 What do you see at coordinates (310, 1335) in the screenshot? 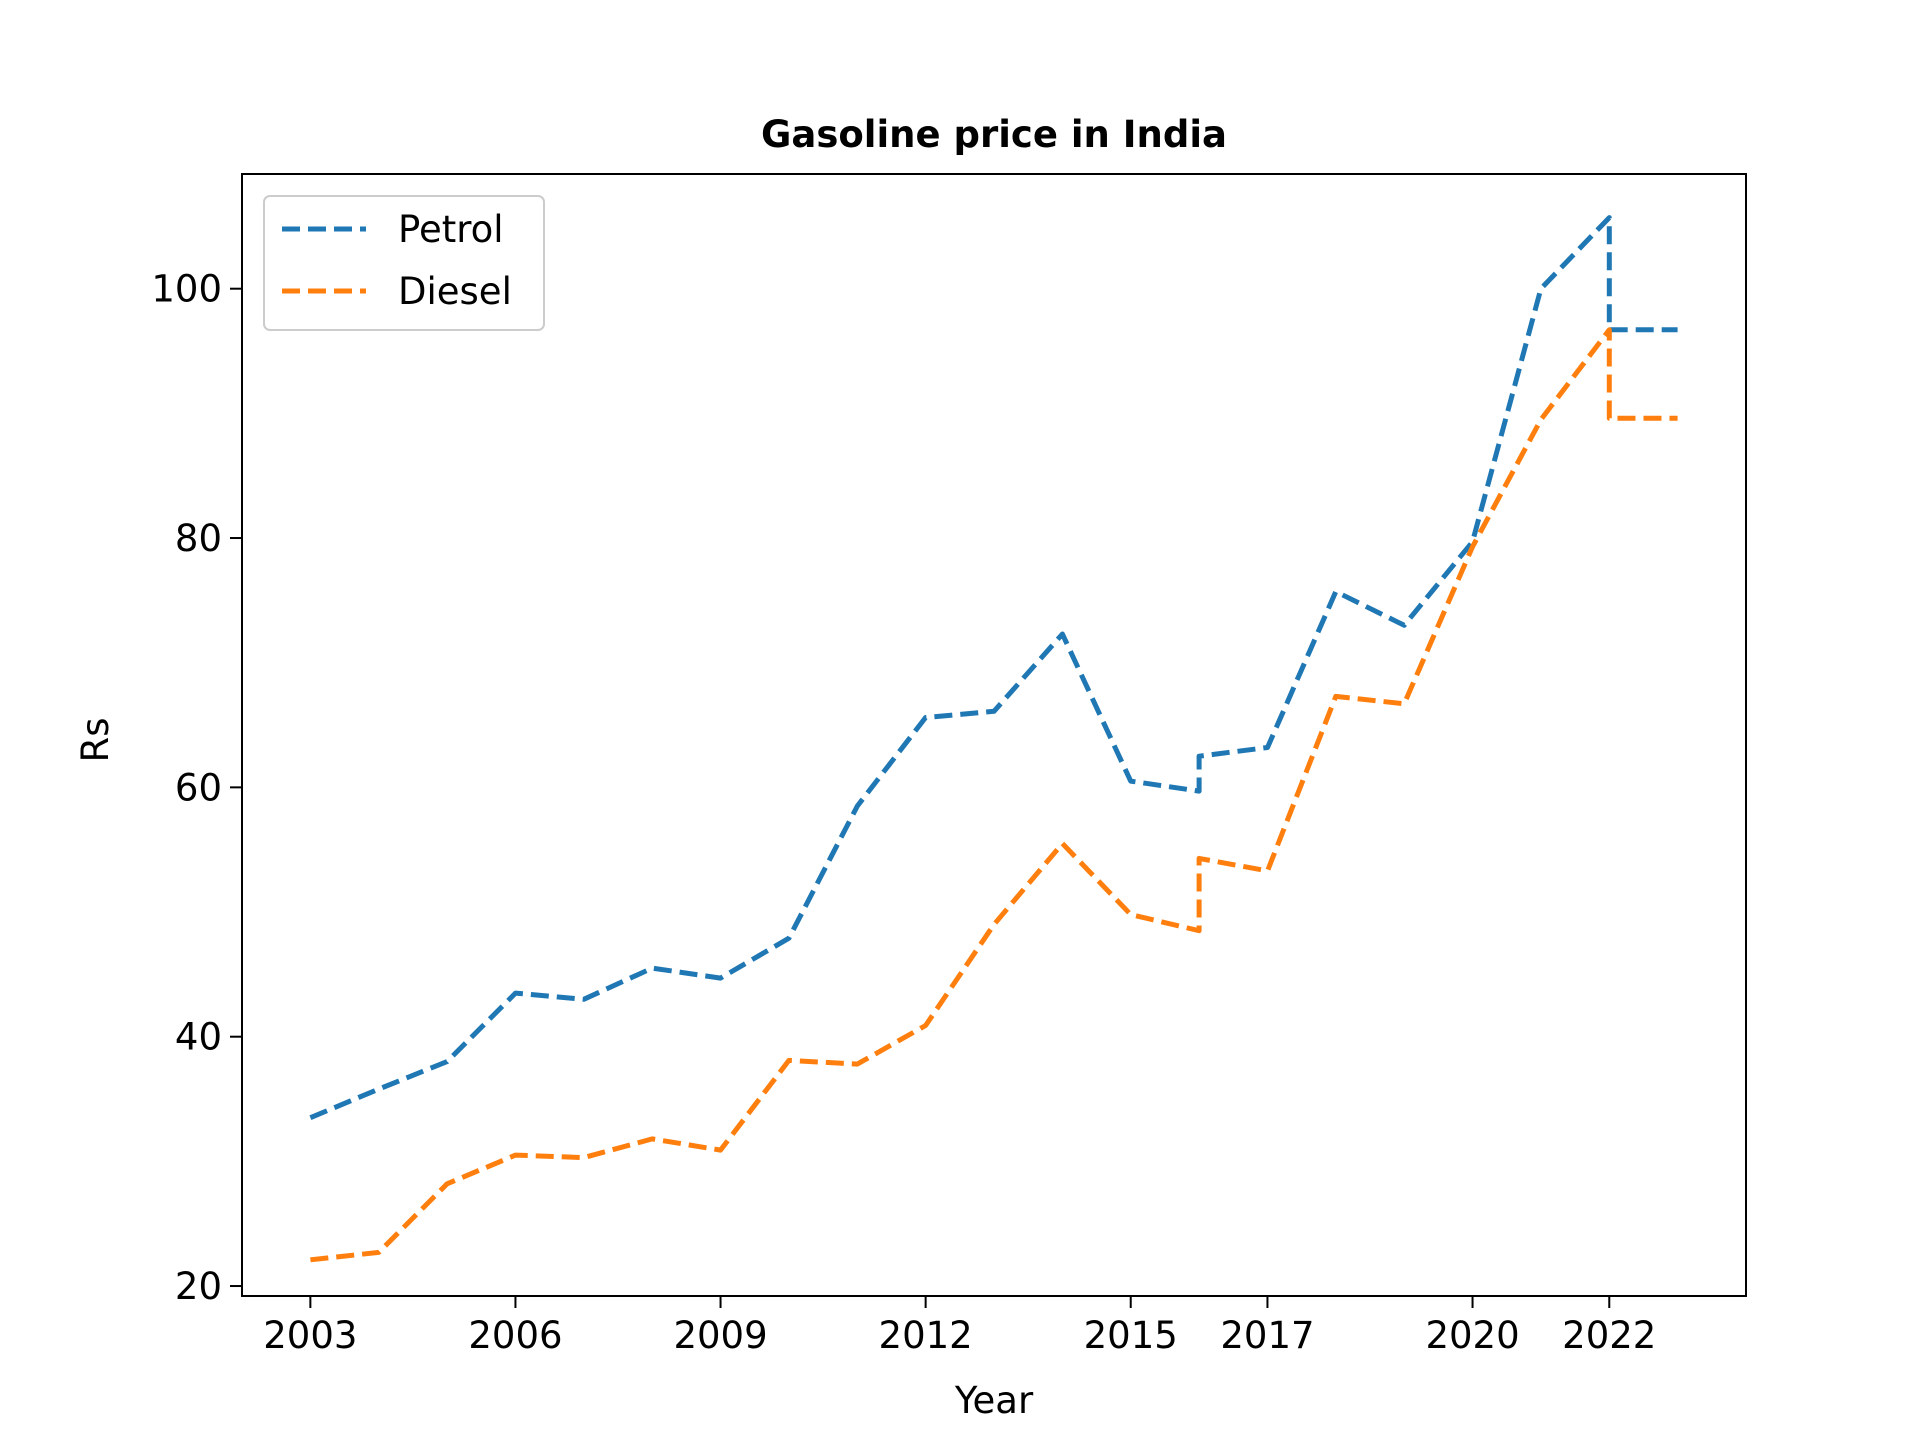
I see `x-tick-label: 2003` at bounding box center [310, 1335].